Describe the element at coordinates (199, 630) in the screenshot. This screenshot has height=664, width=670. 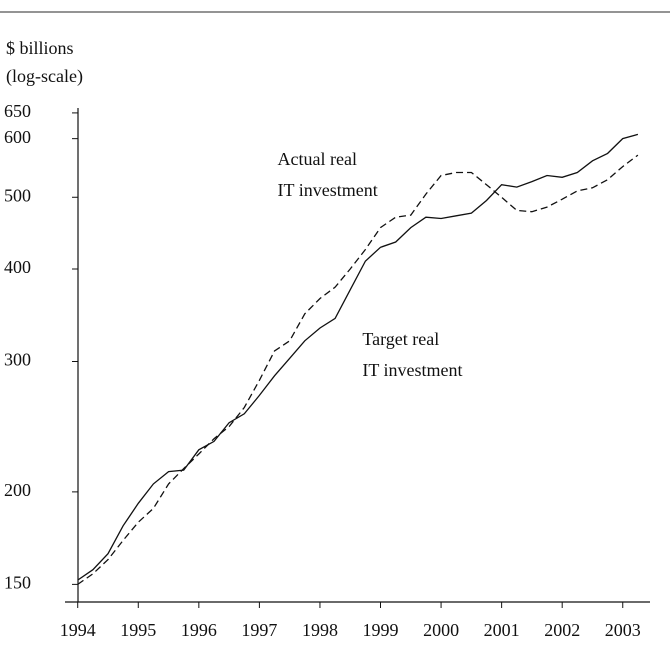
I see `x-tick-label: 1996` at that location.